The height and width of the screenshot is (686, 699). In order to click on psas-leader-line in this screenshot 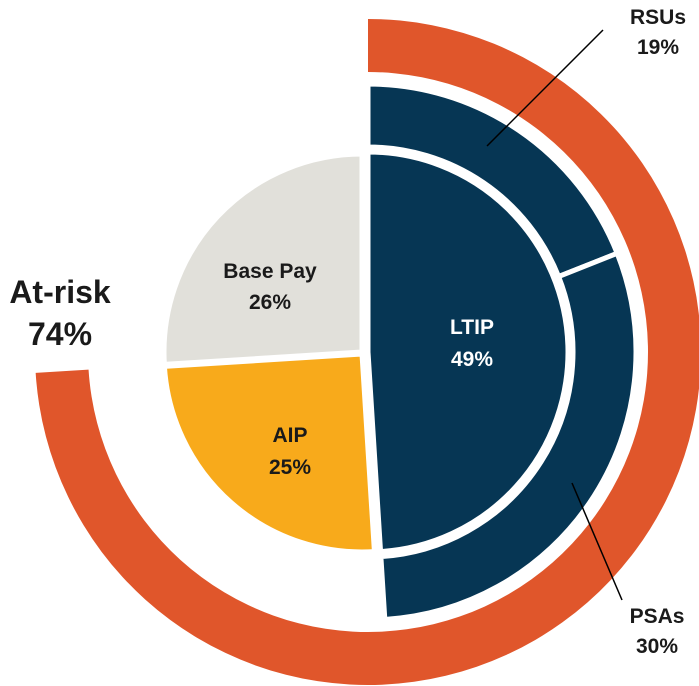, I will do `click(597, 541)`.